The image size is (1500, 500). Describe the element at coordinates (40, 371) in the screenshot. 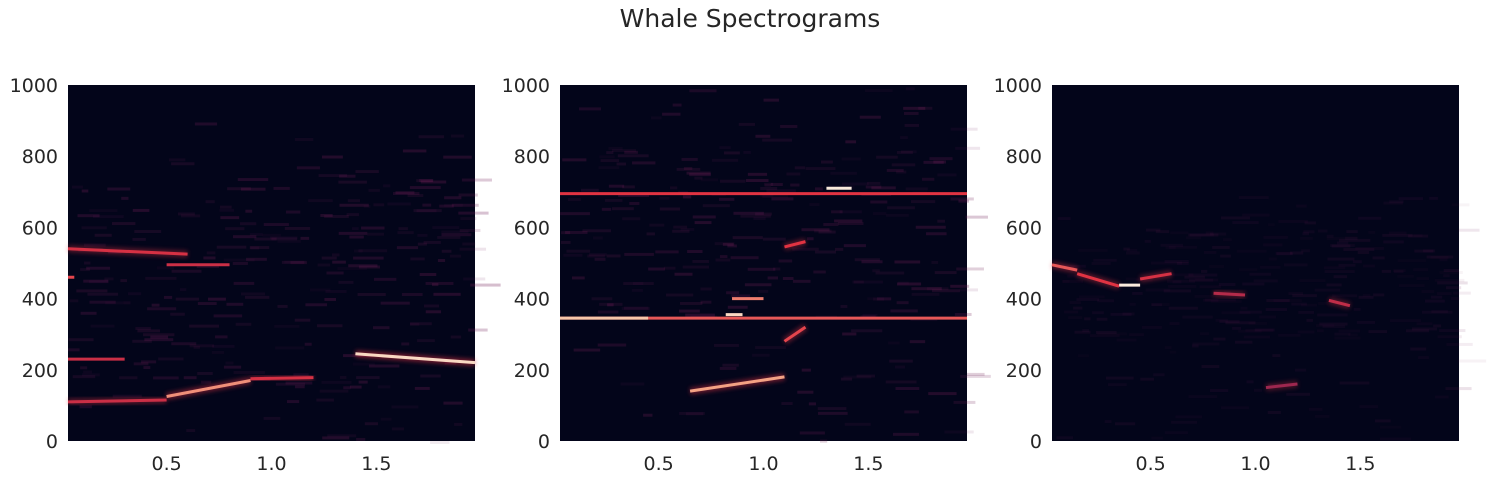

I see `y-tick-label: 200` at that location.